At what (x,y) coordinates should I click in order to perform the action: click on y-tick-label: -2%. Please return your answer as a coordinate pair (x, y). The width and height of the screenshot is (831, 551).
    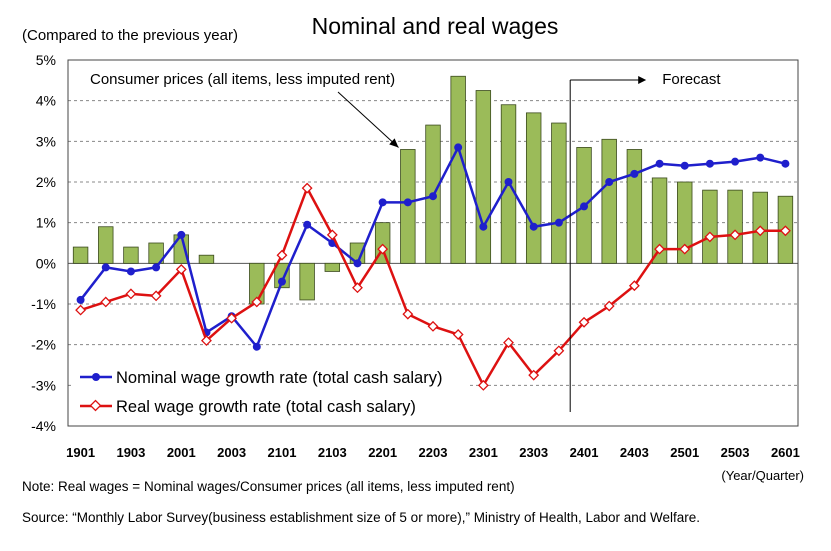
    Looking at the image, I should click on (43, 345).